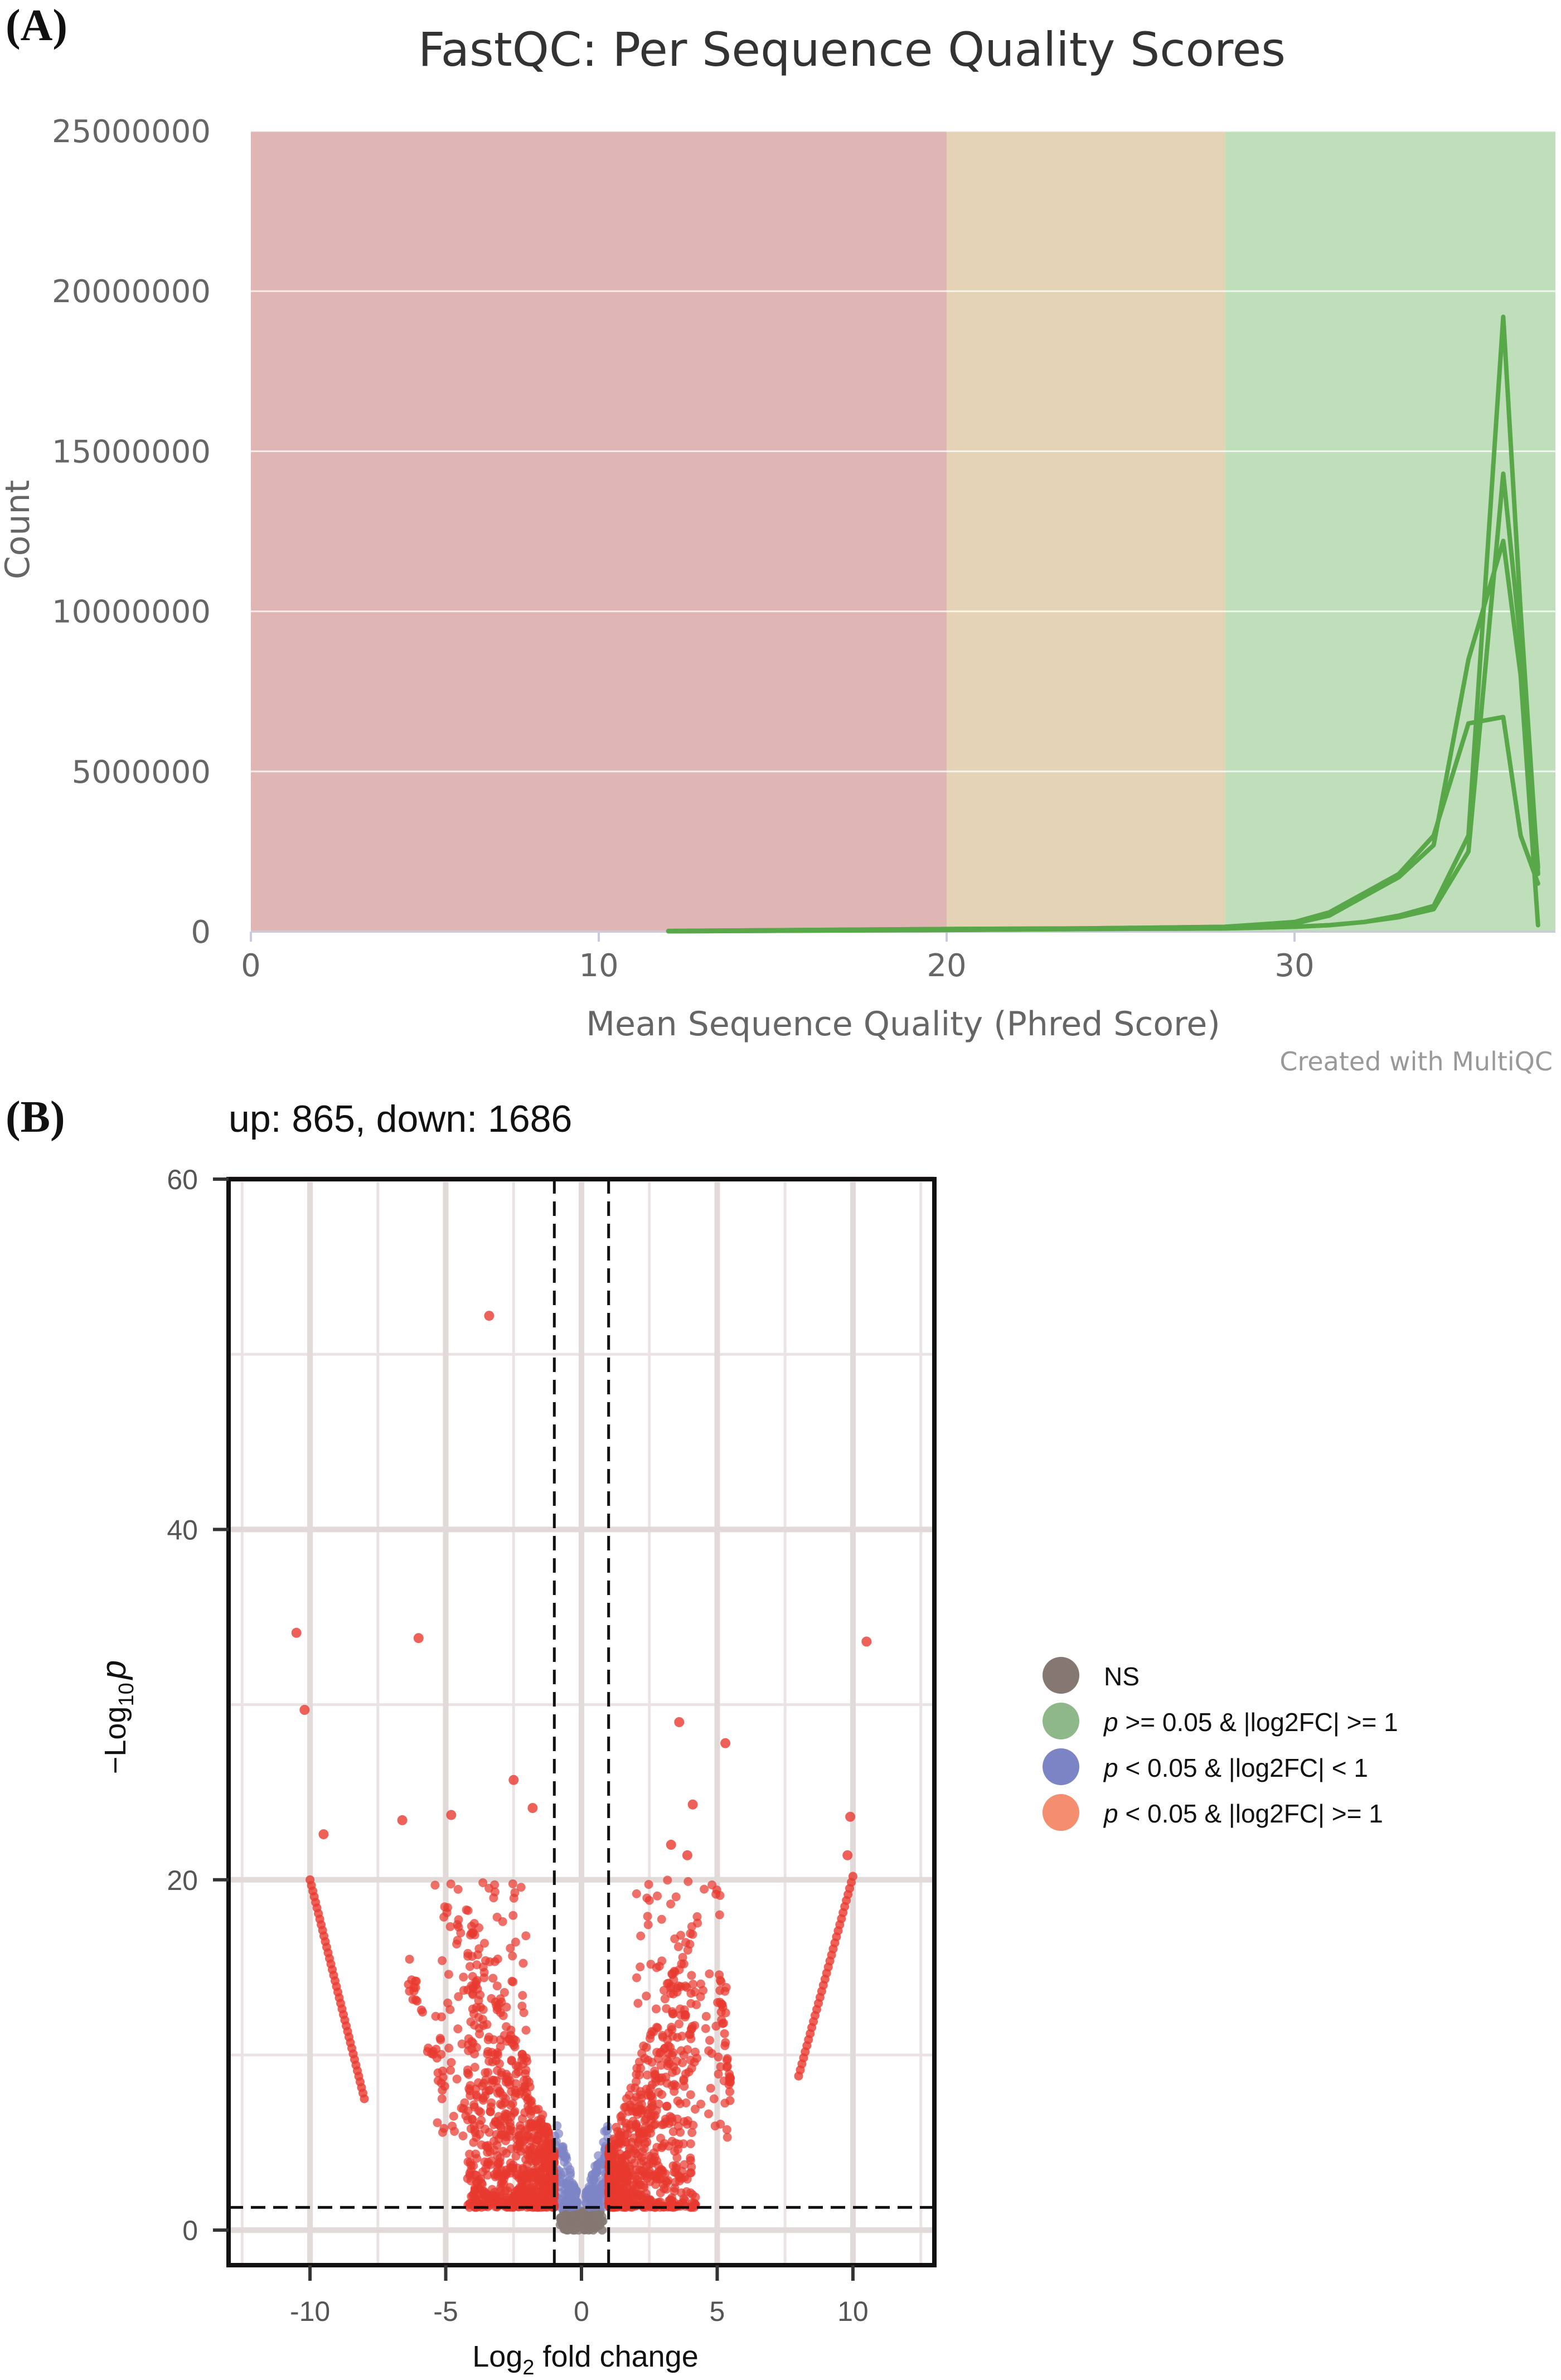  I want to click on chart-a-series, so click(1103, 624).